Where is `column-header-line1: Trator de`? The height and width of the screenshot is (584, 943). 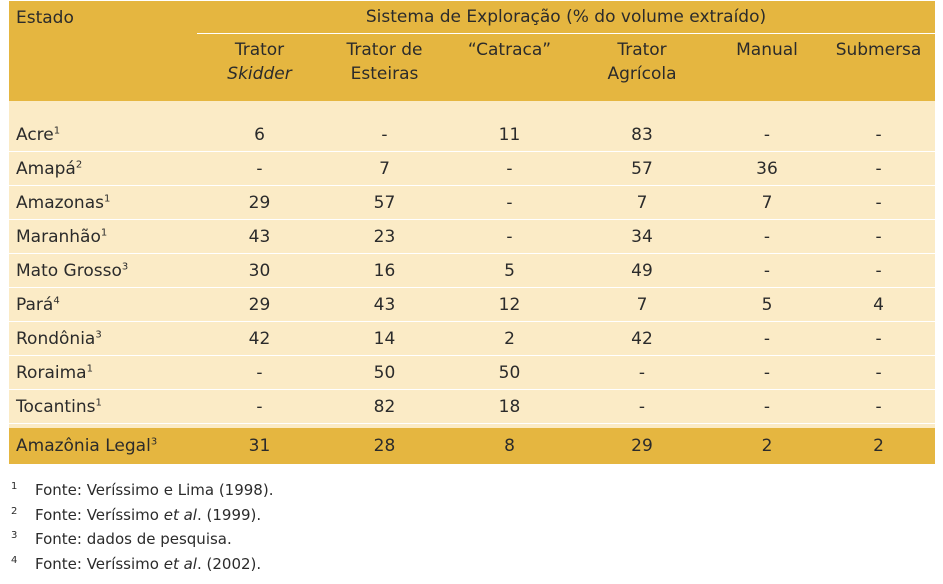 column-header-line1: Trator de is located at coordinates (384, 50).